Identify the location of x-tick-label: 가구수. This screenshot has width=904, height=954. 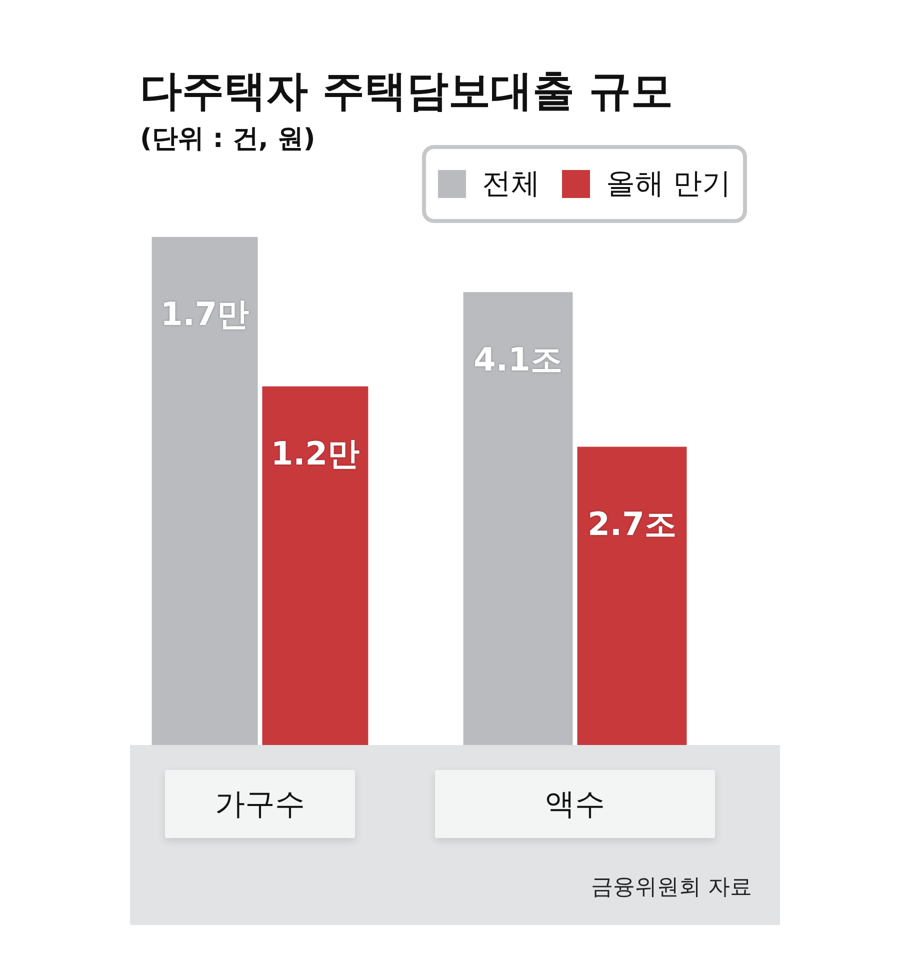
(260, 804).